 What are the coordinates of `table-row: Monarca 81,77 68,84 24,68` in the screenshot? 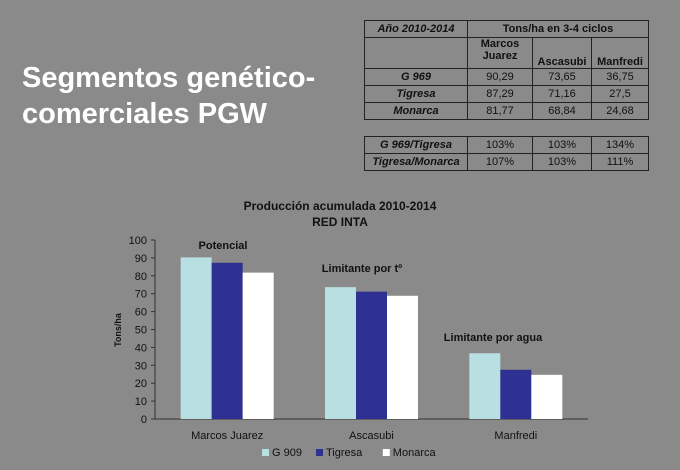 It's located at (506, 111).